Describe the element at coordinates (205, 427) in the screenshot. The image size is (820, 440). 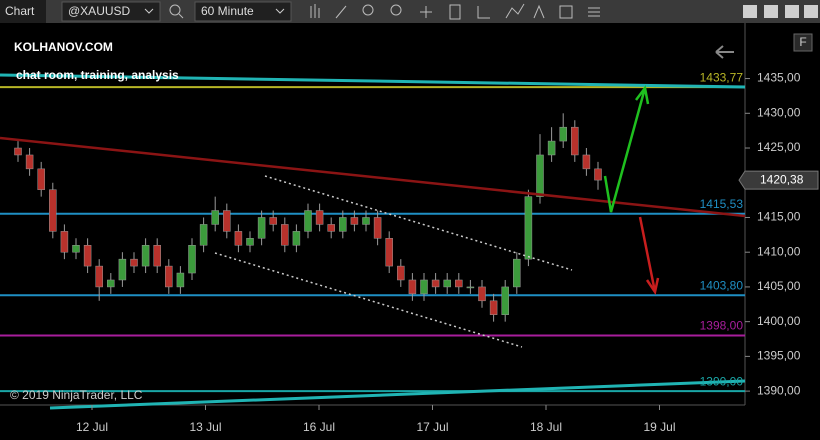
I see `x-tick-label: 13 Jul` at that location.